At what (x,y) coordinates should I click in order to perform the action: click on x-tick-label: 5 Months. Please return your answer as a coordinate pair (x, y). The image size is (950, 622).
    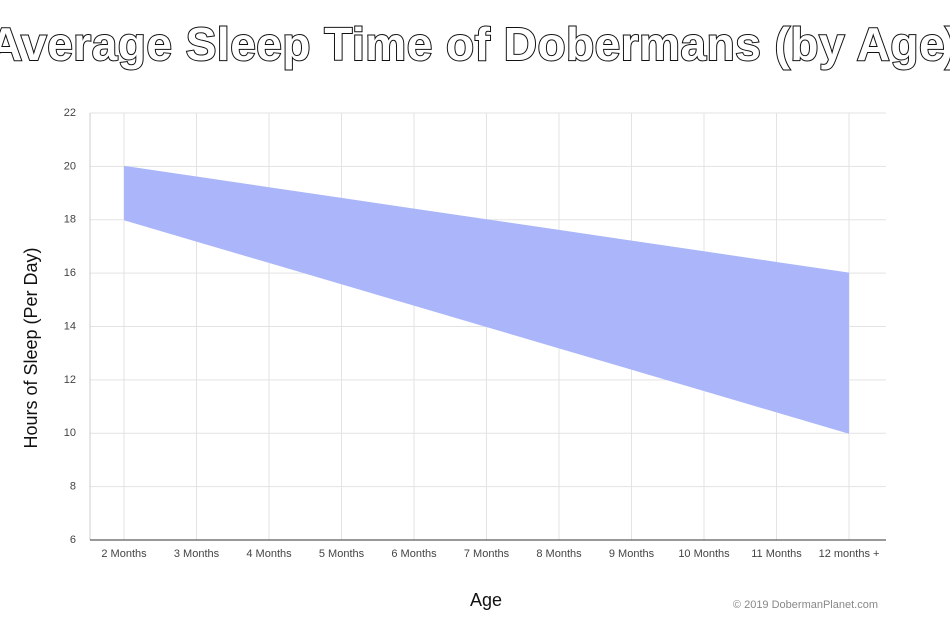
    Looking at the image, I should click on (342, 554).